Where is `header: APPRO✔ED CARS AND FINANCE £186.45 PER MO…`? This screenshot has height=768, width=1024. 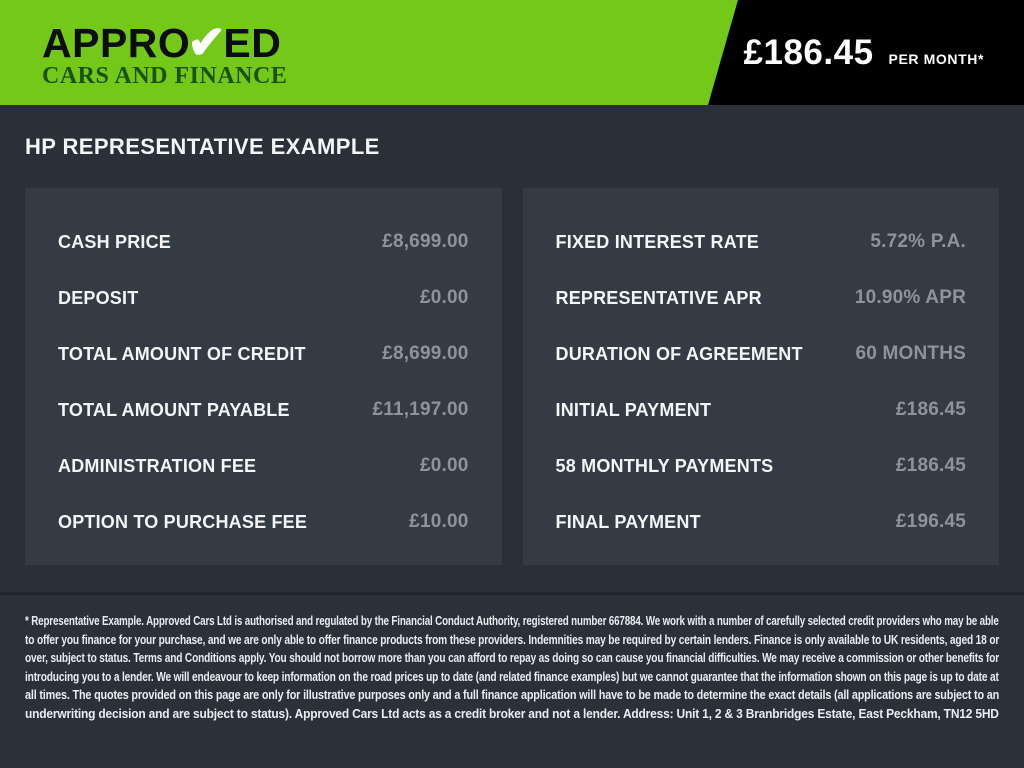 header: APPRO✔ED CARS AND FINANCE £186.45 PER MO… is located at coordinates (512, 52).